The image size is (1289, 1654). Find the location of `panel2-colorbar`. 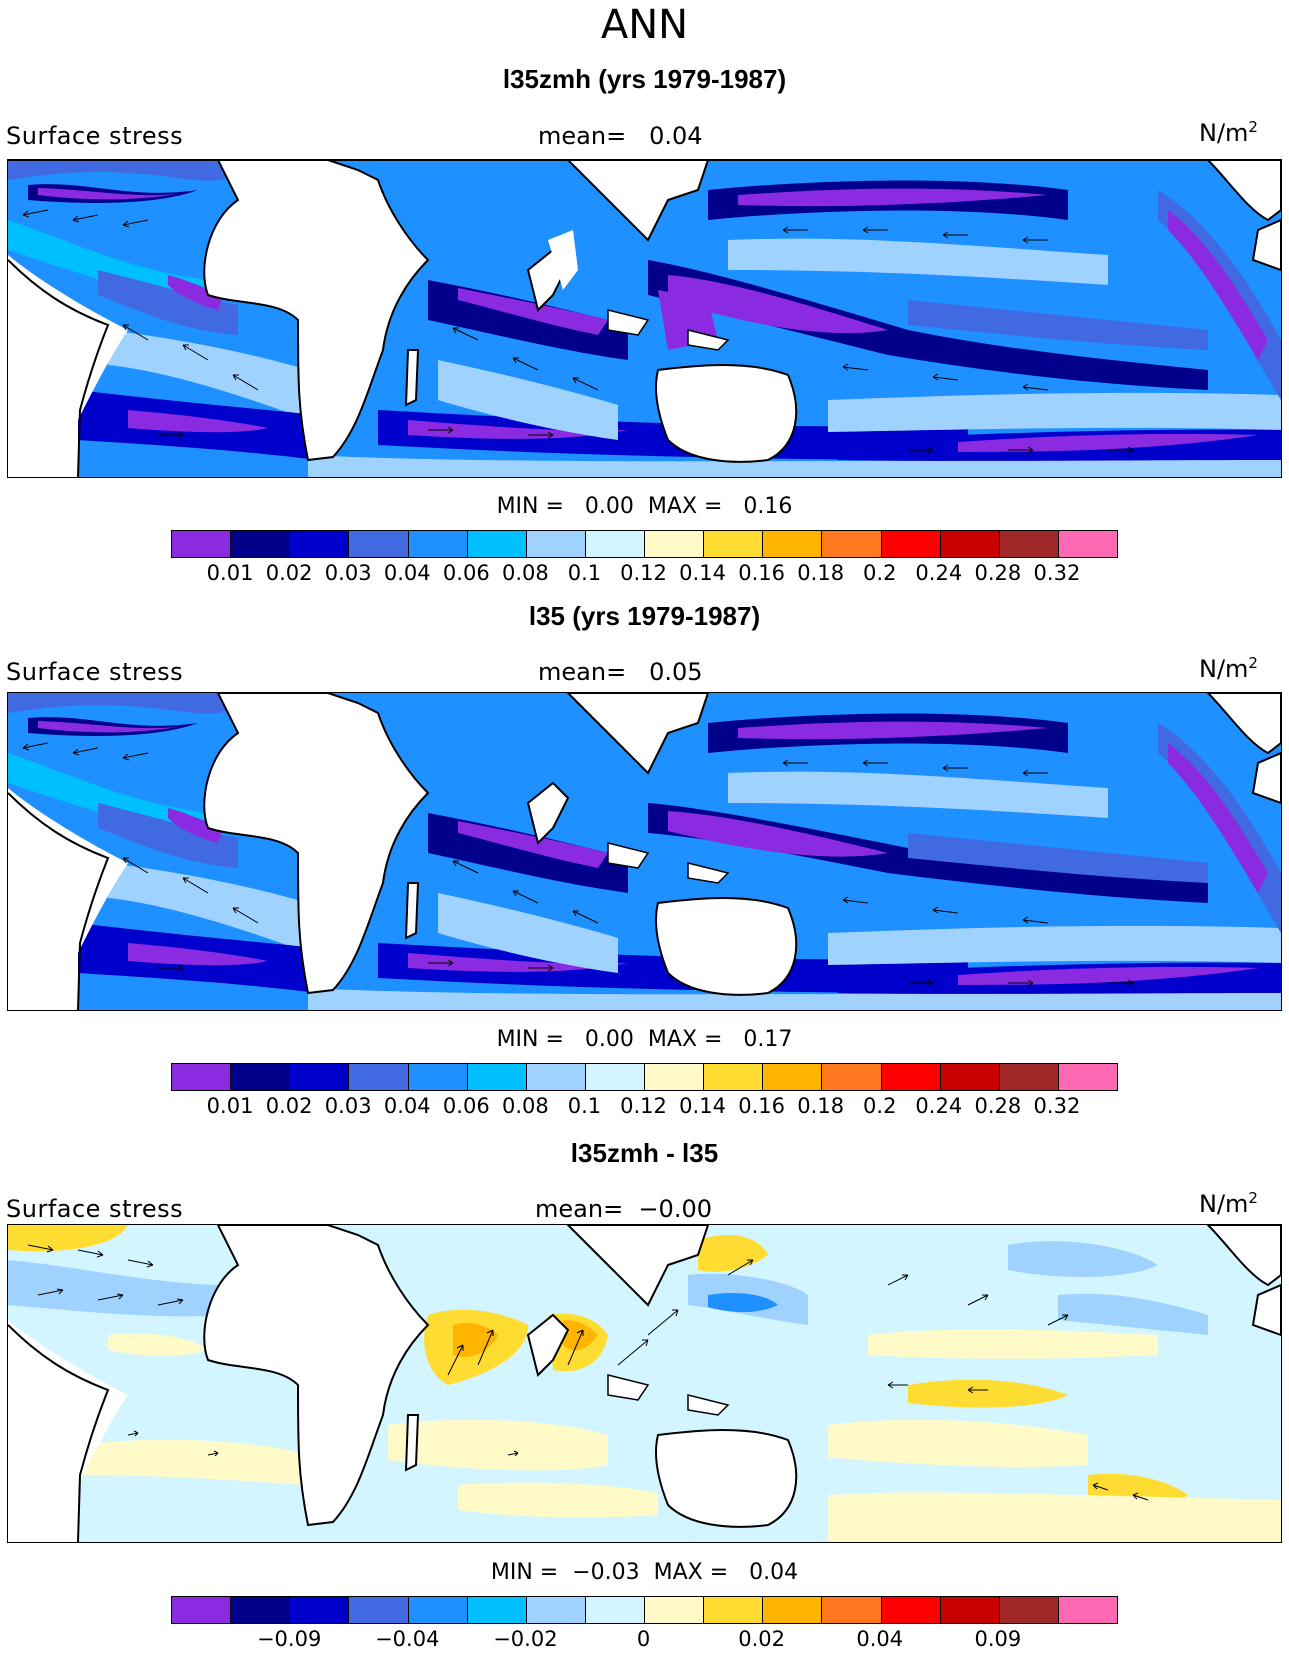

panel2-colorbar is located at coordinates (644, 1077).